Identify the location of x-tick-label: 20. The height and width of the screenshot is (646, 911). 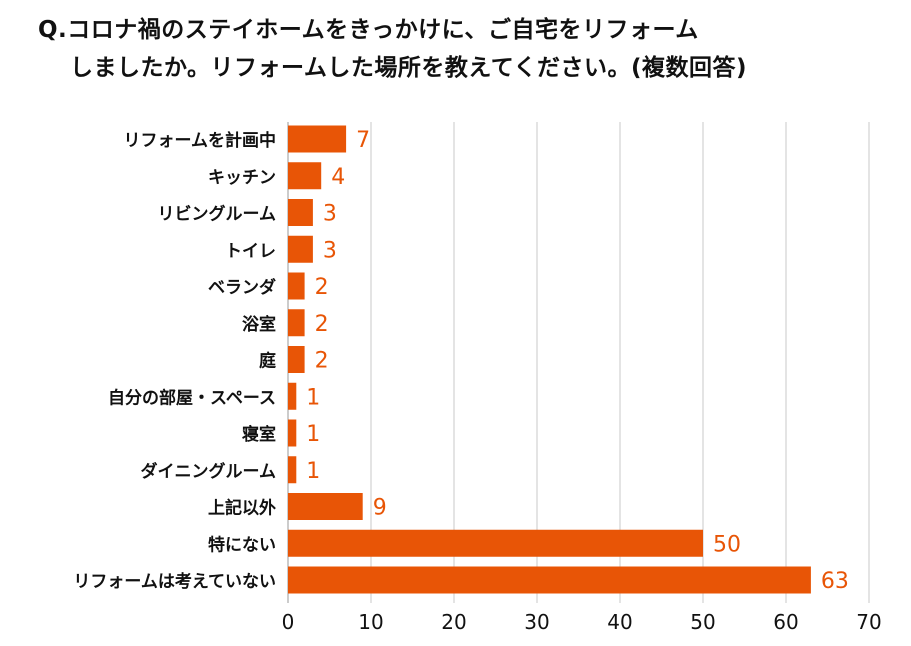
(453, 622).